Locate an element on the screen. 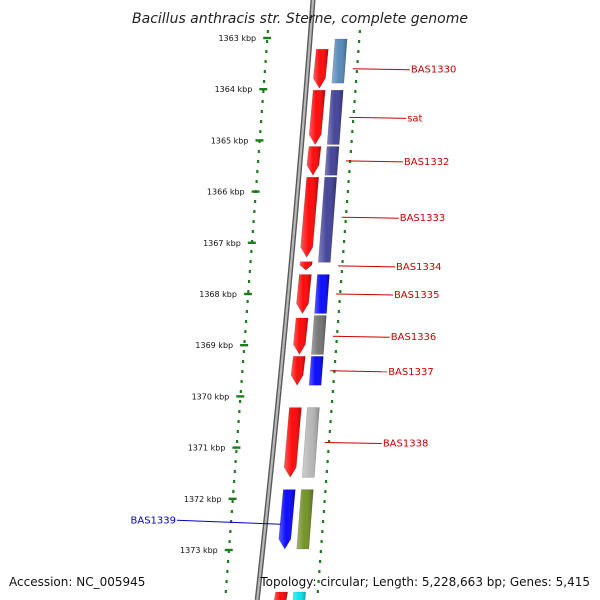  gene-bas1335-leader-line is located at coordinates (364, 294).